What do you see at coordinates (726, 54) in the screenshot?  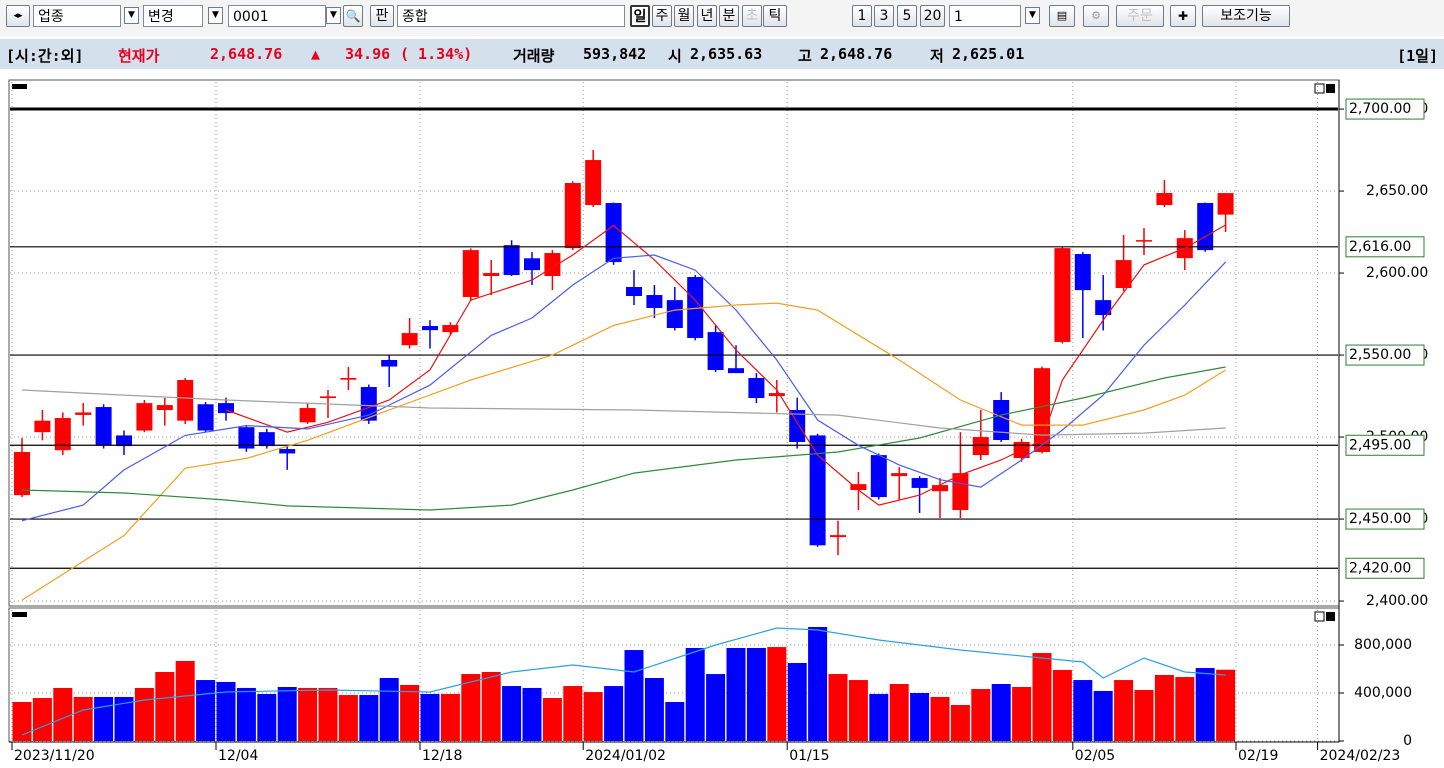 I see `open: 2,635.63` at bounding box center [726, 54].